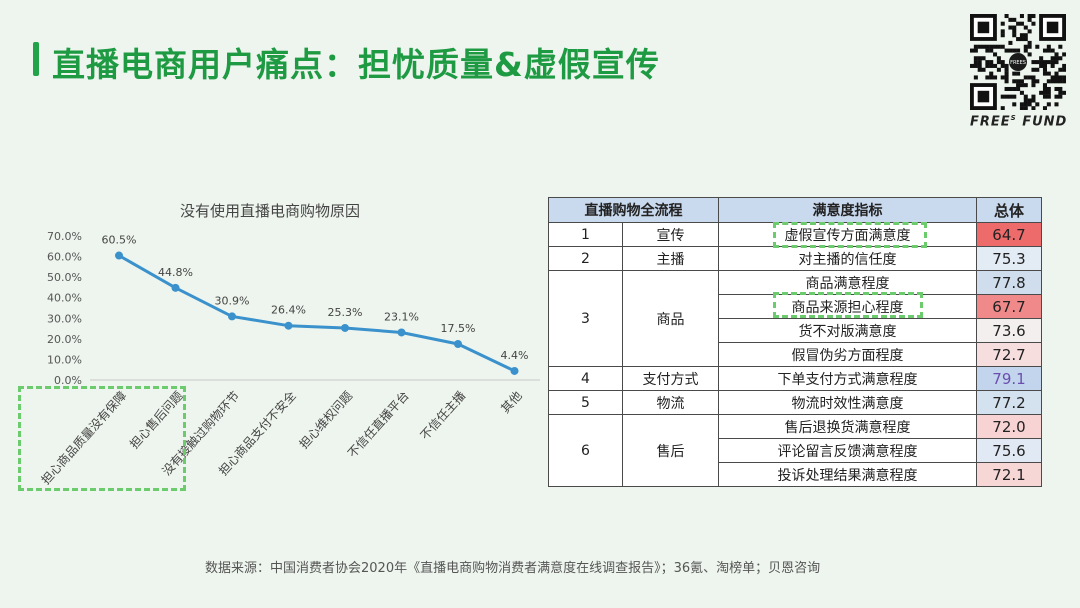  What do you see at coordinates (847, 330) in the screenshot?
I see `metric-cell: 货不对版满意度` at bounding box center [847, 330].